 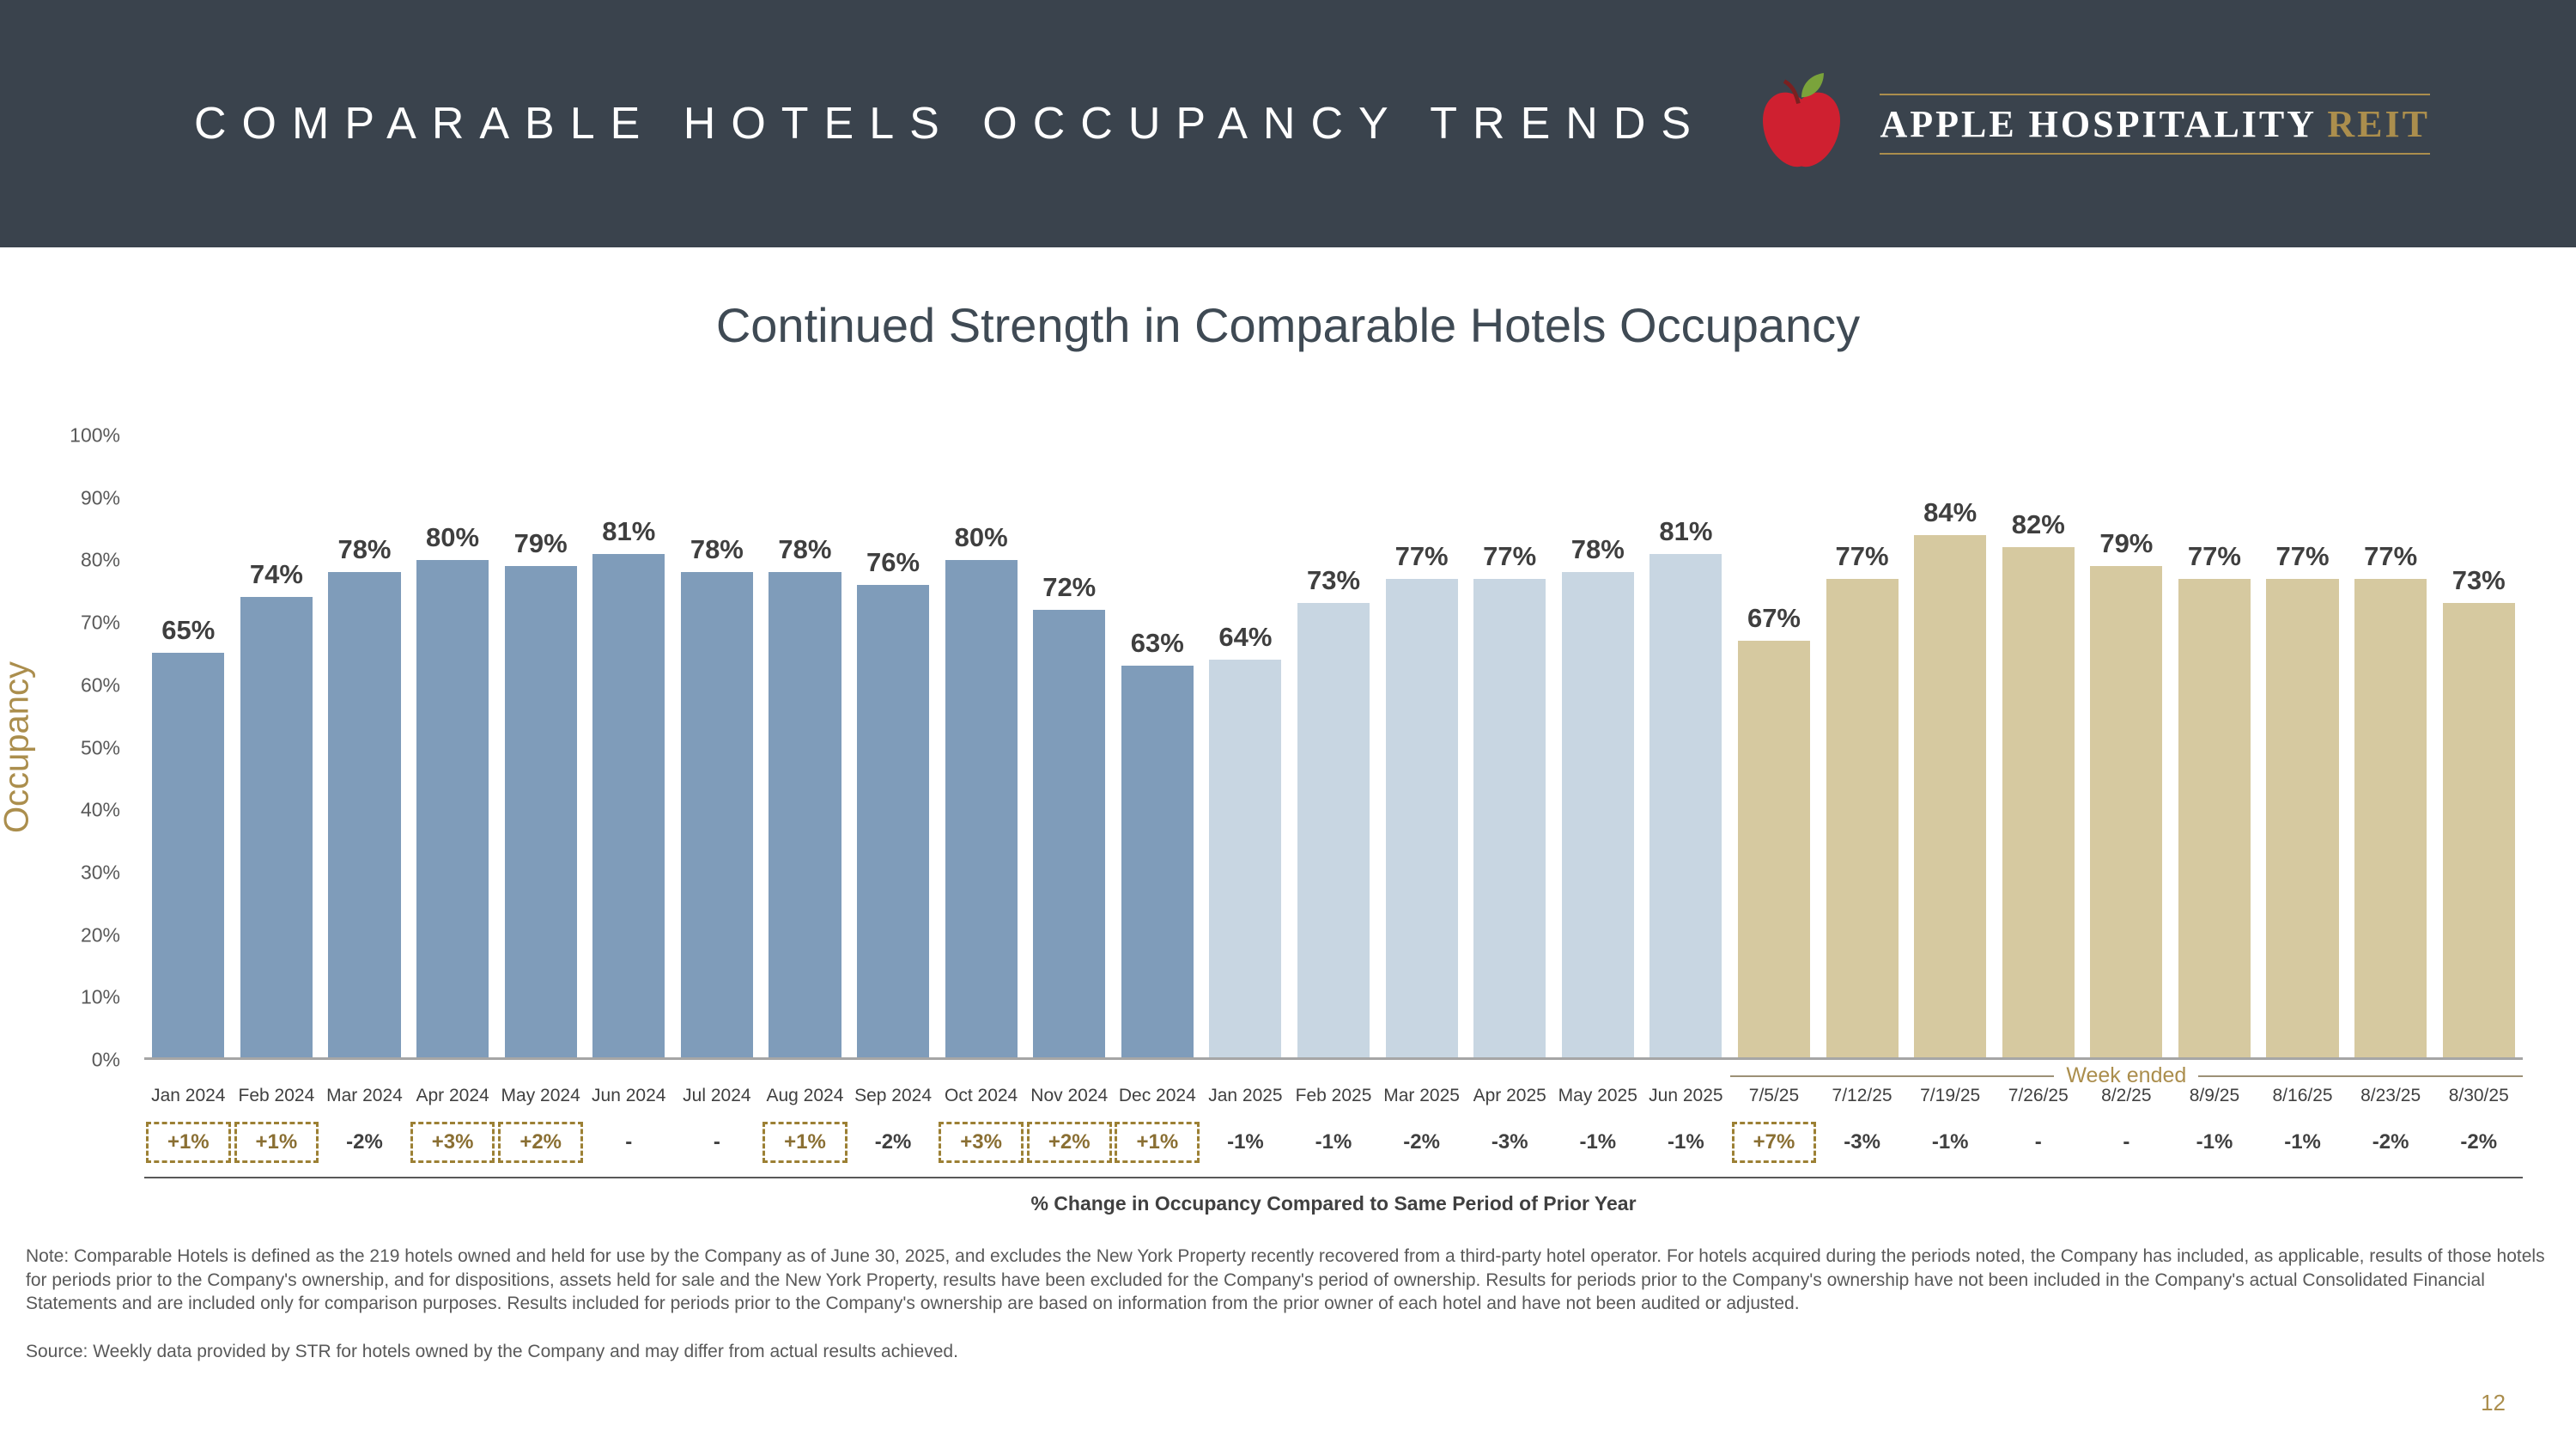 What do you see at coordinates (276, 574) in the screenshot?
I see `bar-value-label: 74%` at bounding box center [276, 574].